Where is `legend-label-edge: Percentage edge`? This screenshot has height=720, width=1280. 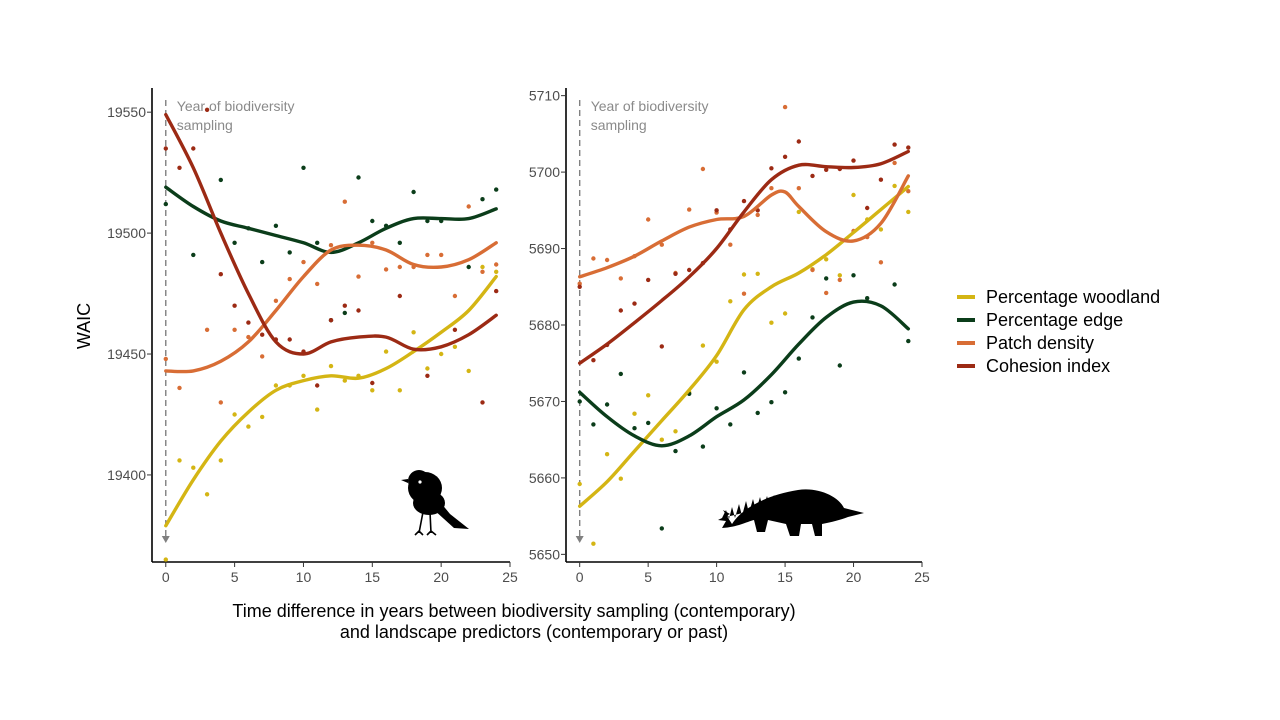 legend-label-edge: Percentage edge is located at coordinates (1054, 320).